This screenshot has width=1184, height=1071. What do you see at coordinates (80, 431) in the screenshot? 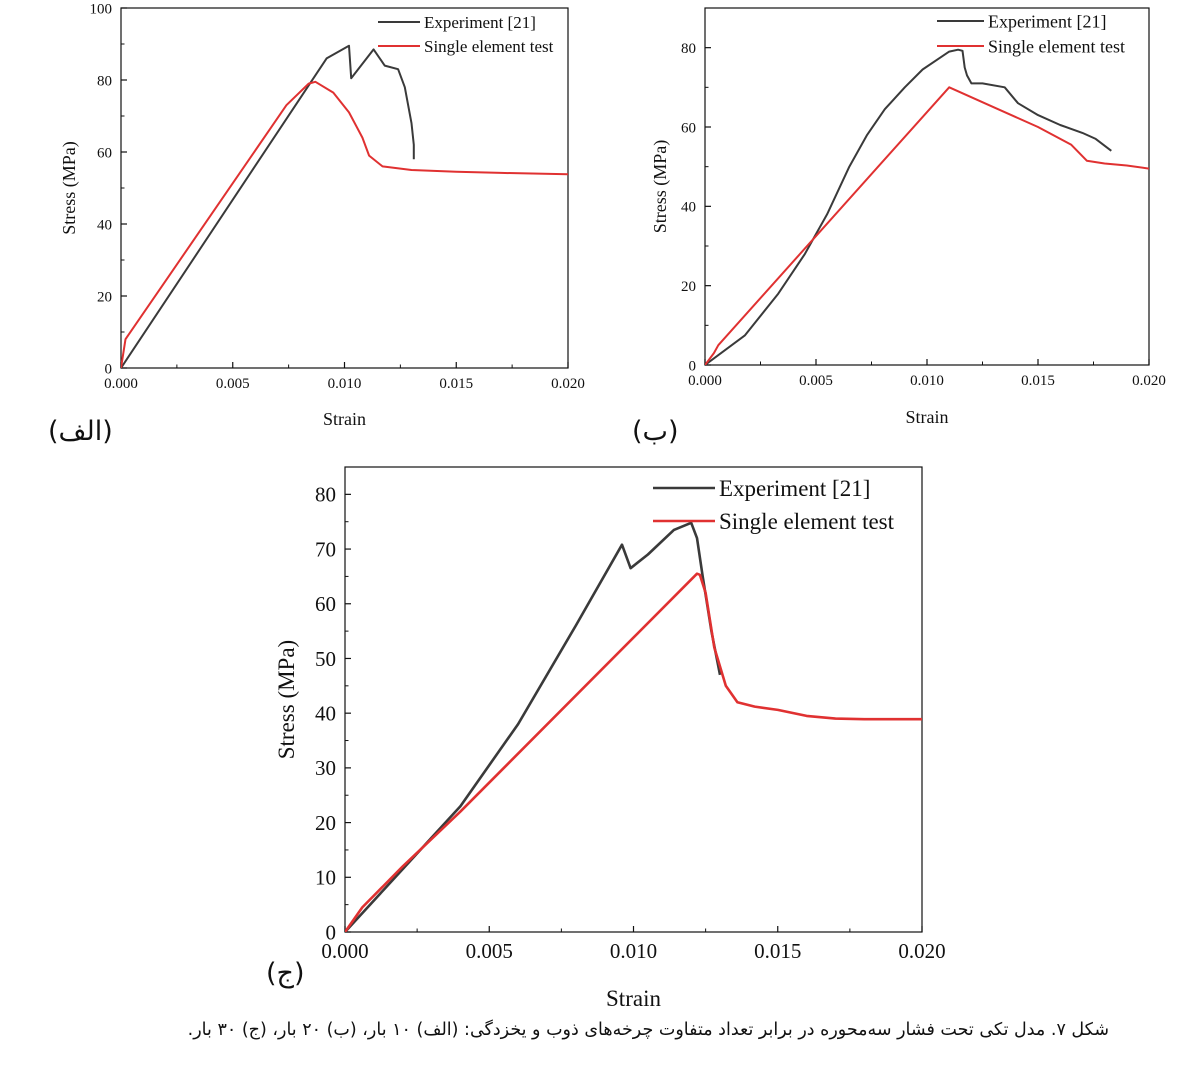
I see `panel-label: (الف)` at bounding box center [80, 431].